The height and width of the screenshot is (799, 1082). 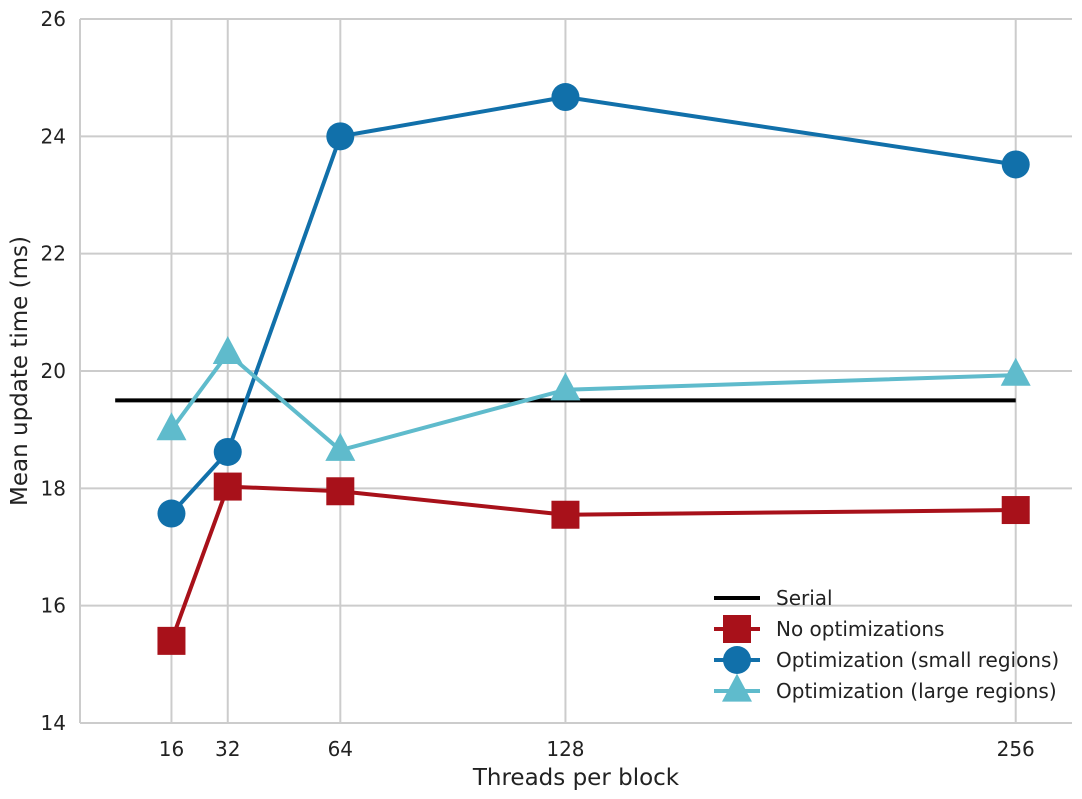 I want to click on y-tick-label: 16, so click(x=53, y=606).